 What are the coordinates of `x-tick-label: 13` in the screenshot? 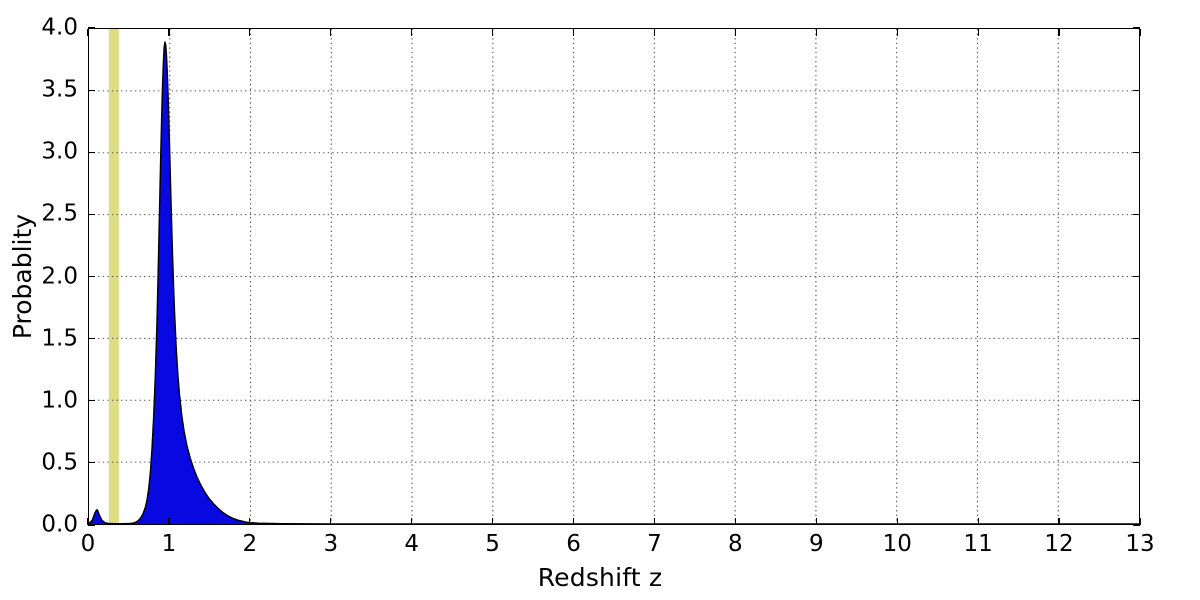 It's located at (1140, 544).